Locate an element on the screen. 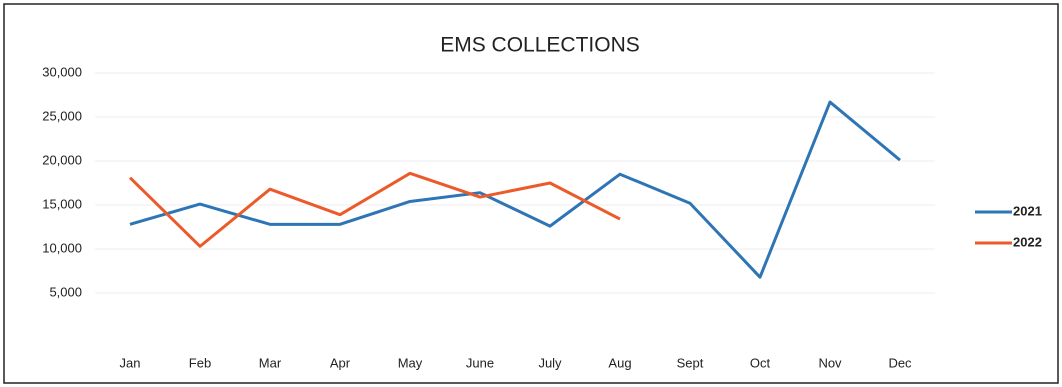  legend-label: 2022 is located at coordinates (1027, 241).